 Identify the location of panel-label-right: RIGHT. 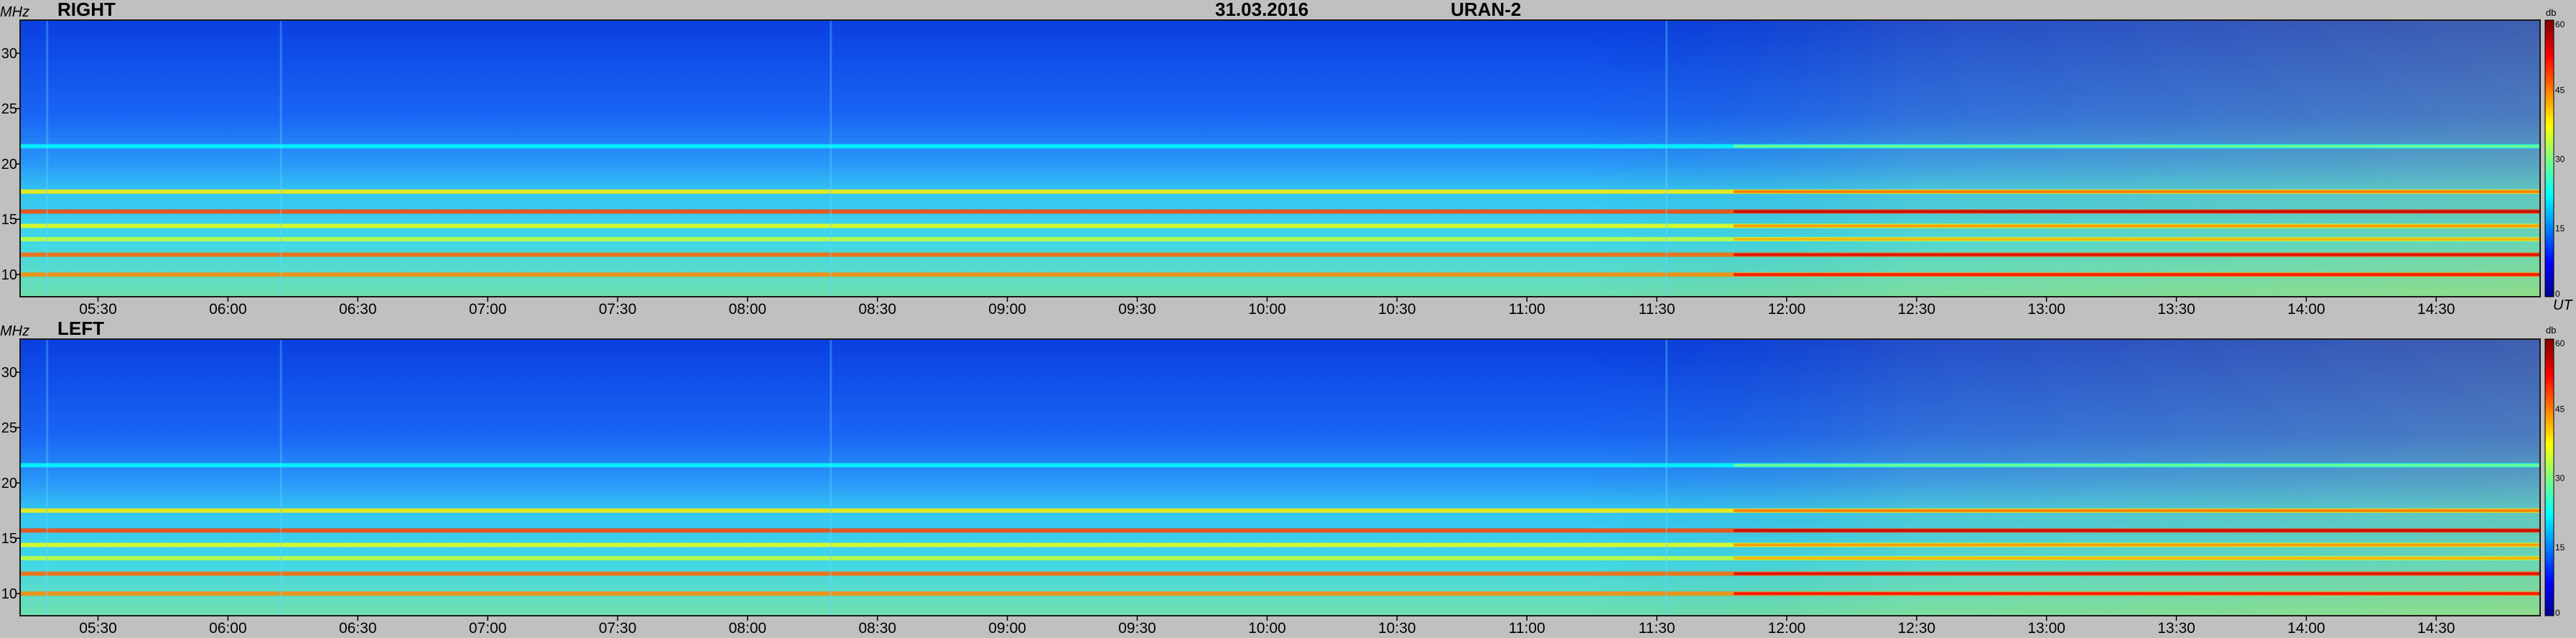
(86, 10).